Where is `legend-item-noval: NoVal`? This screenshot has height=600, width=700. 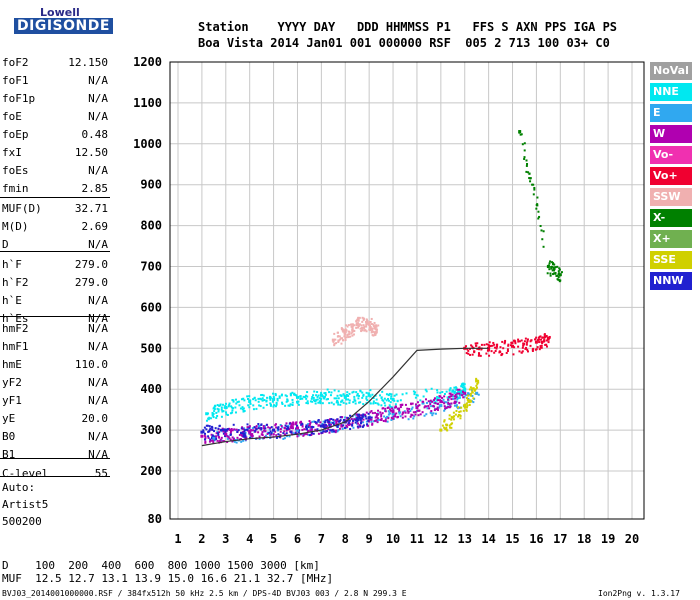
legend-item-noval: NoVal is located at coordinates (671, 71).